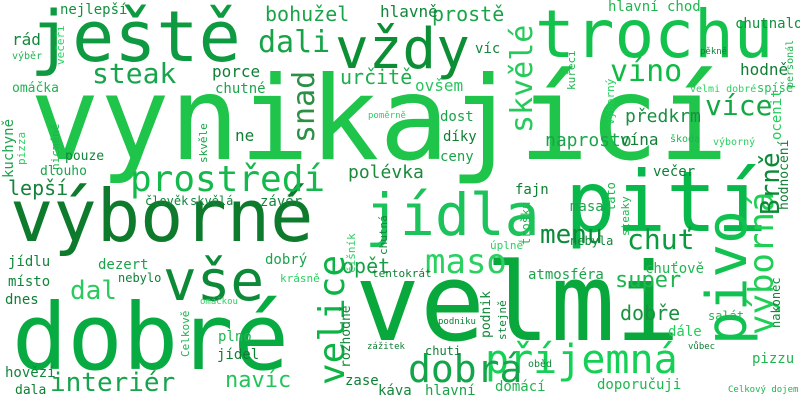  Describe the element at coordinates (661, 239) in the screenshot. I see `word-cloud-word: chuť` at that location.